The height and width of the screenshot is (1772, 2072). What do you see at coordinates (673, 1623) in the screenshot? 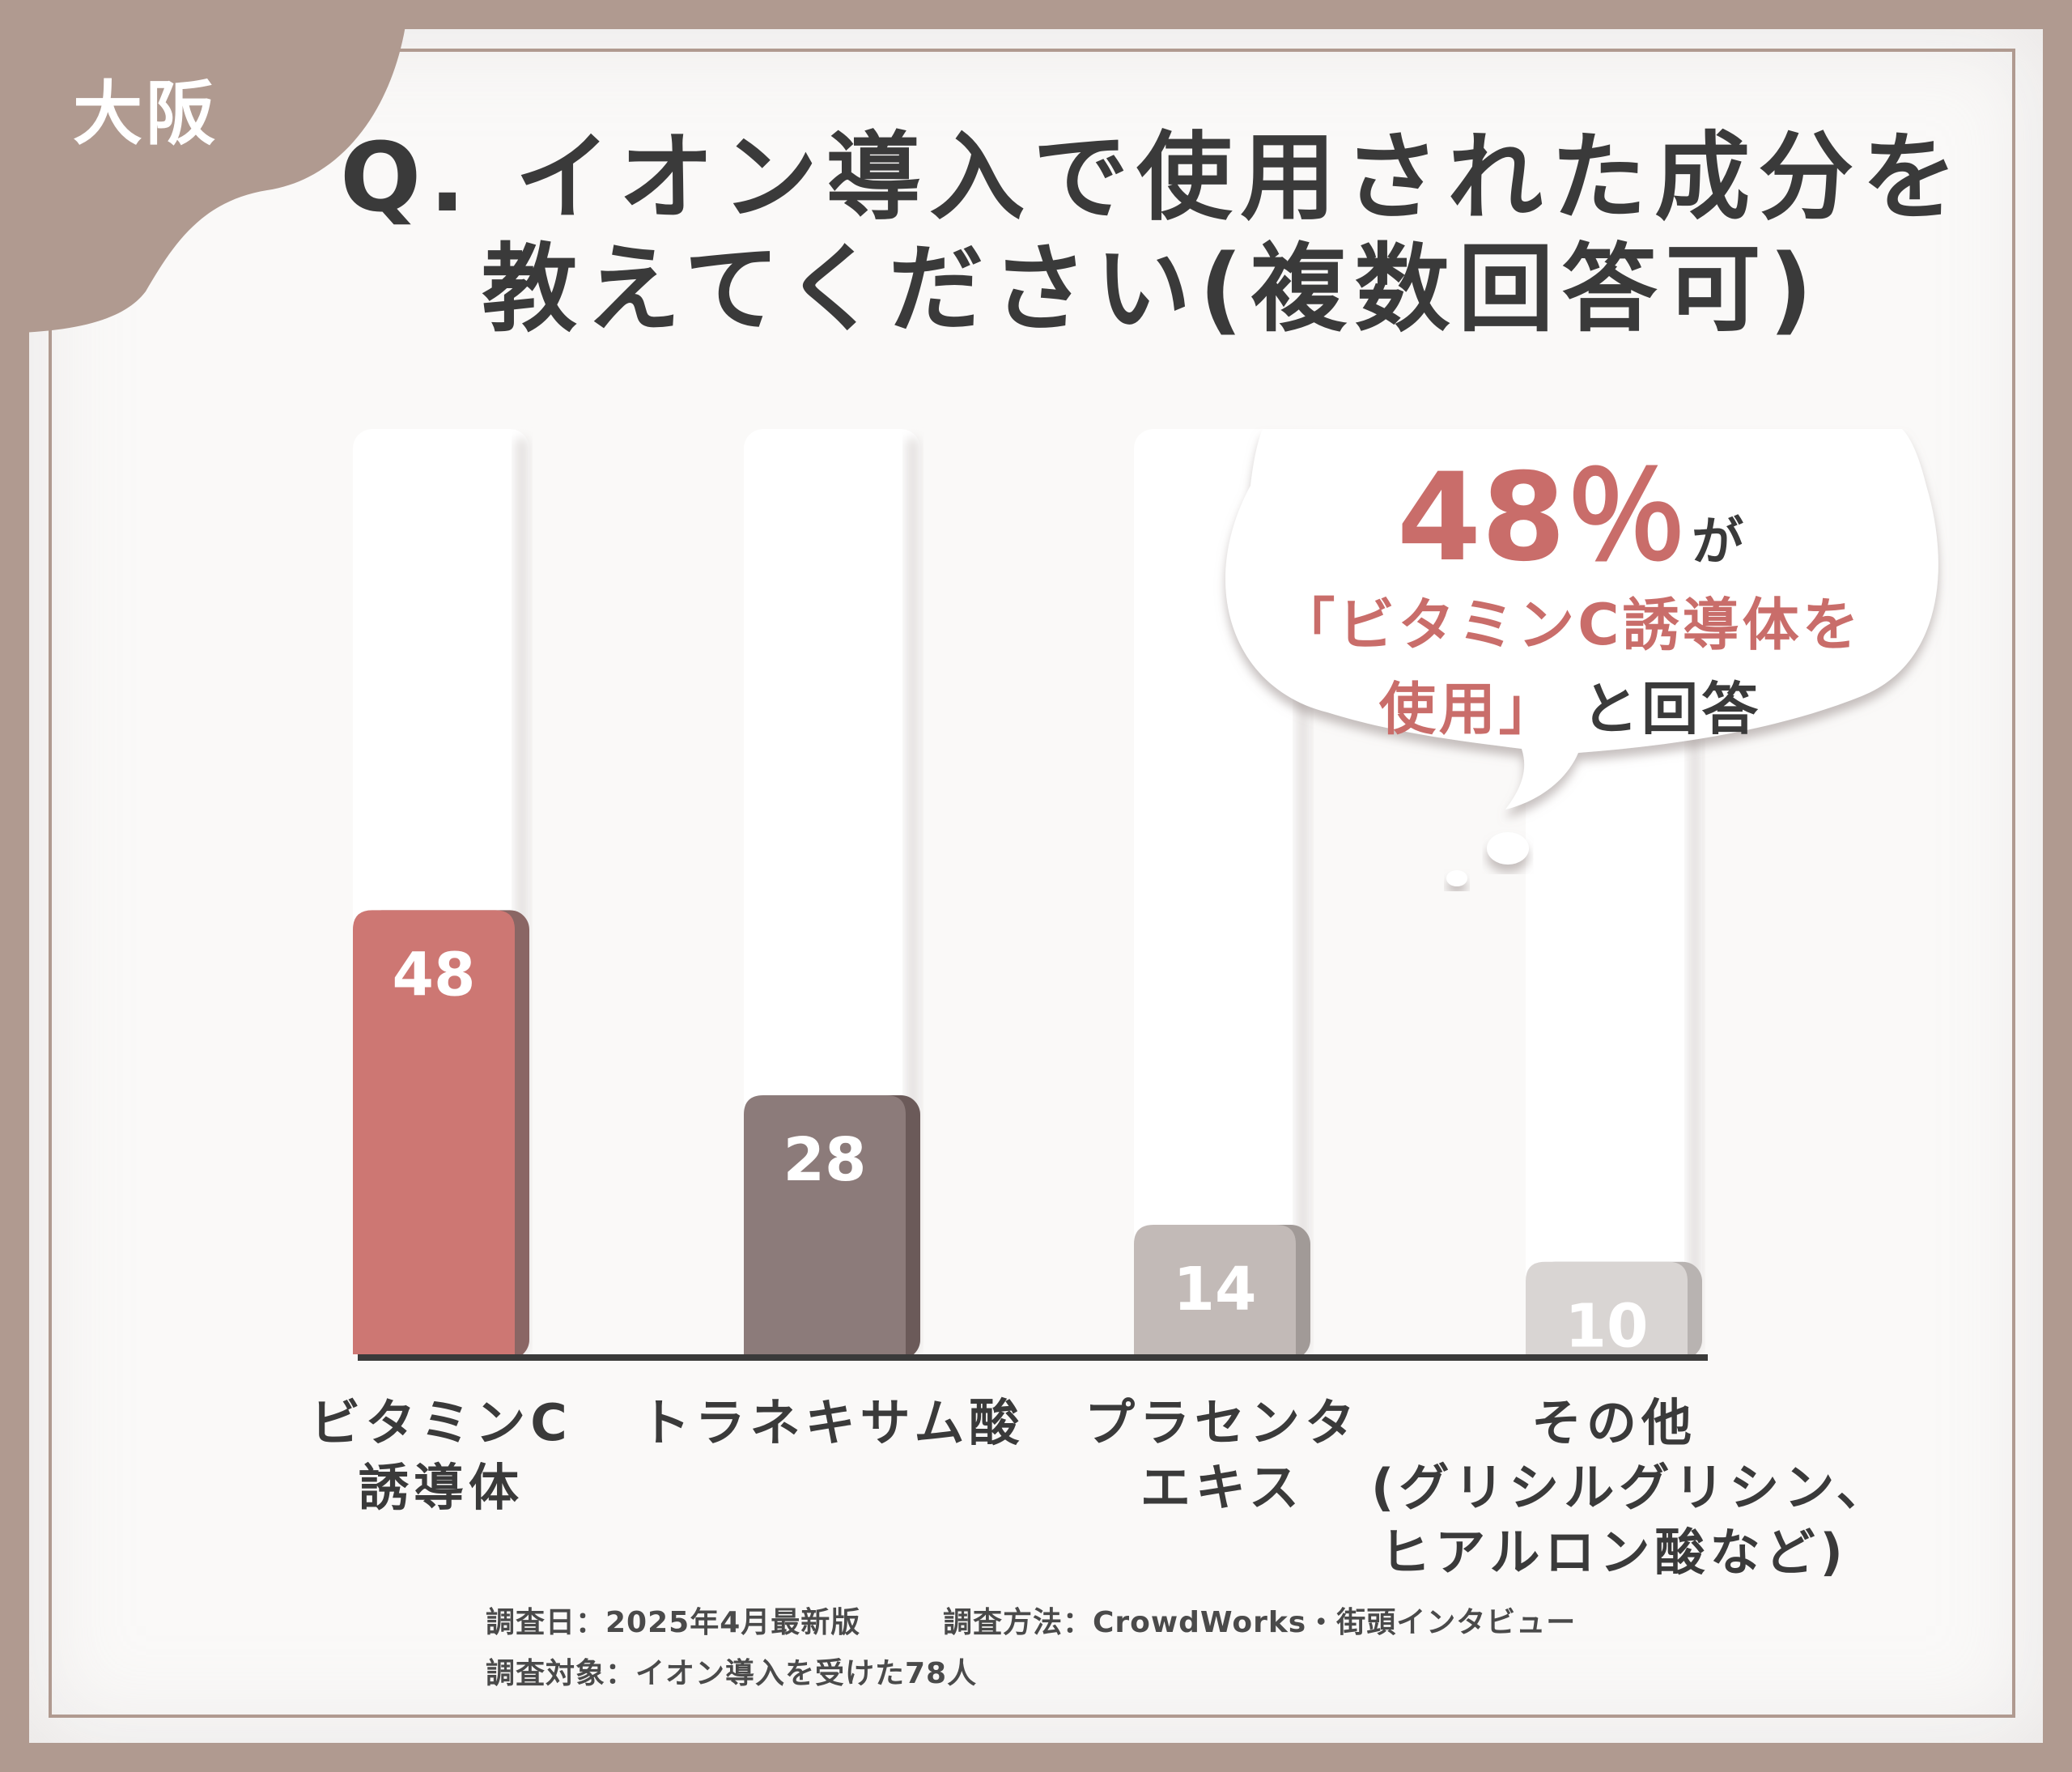
I see `footnote-date: 調査日：2025年4月最新版` at bounding box center [673, 1623].